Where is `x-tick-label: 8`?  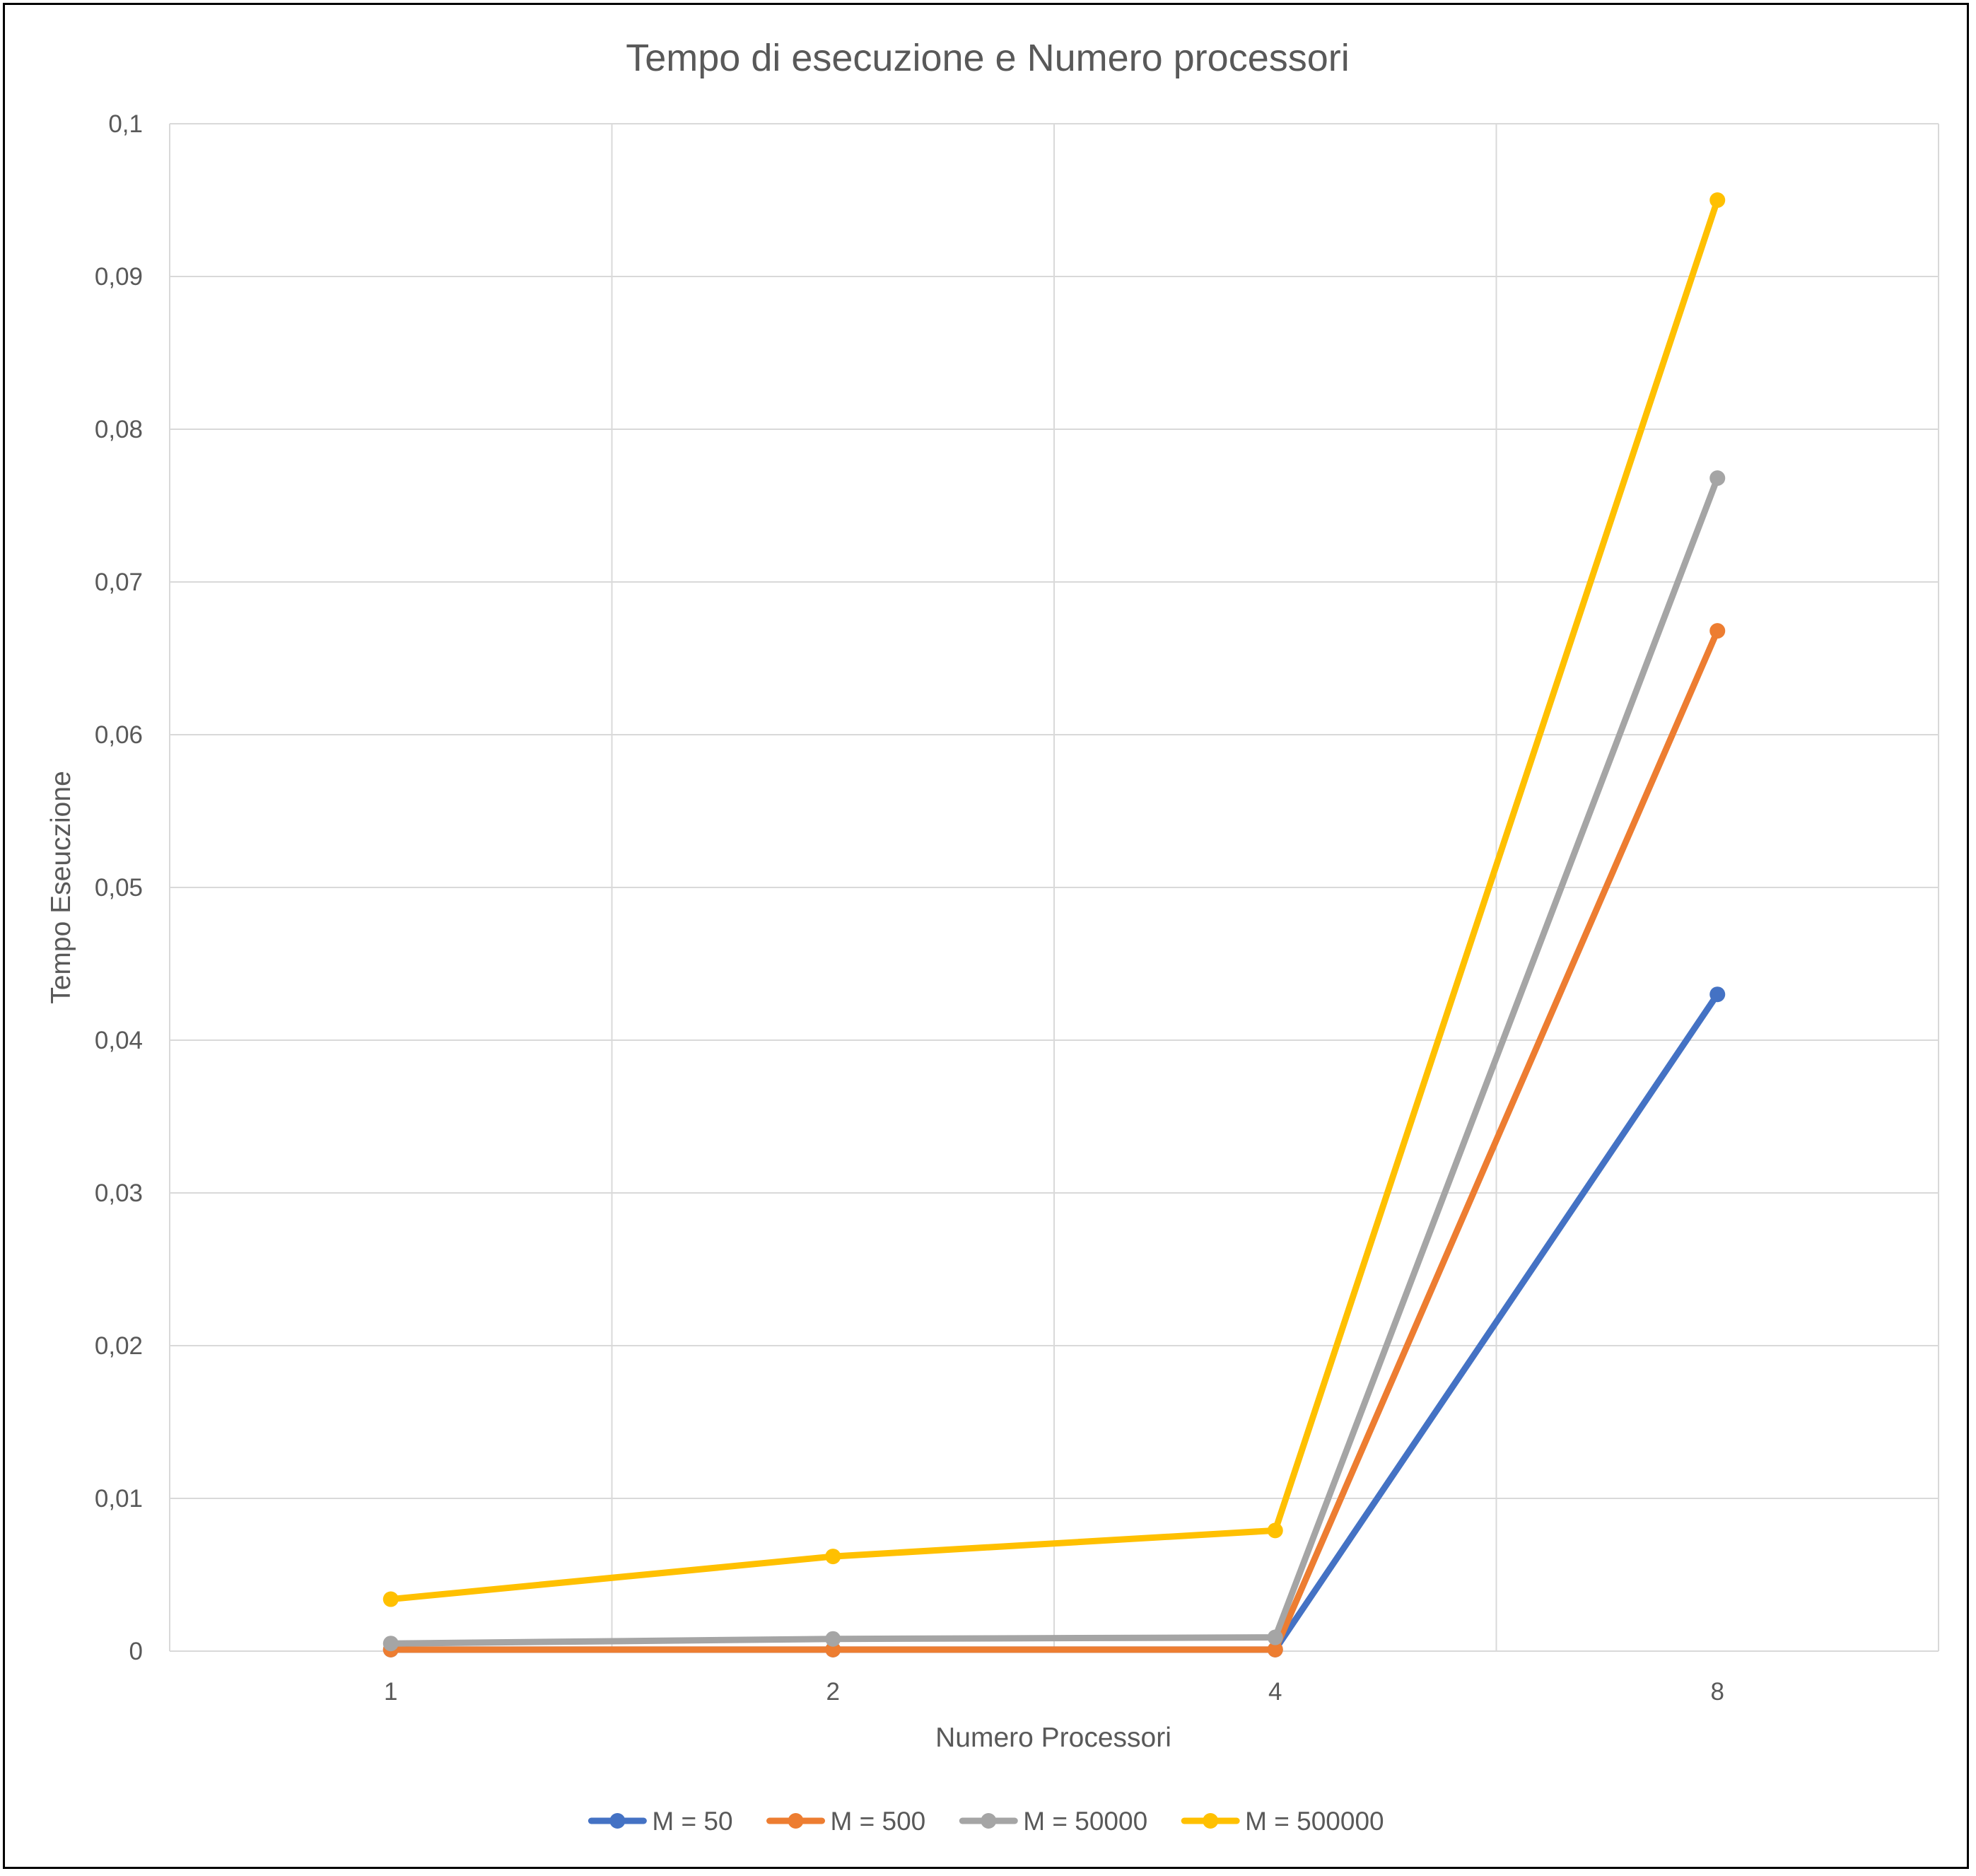
x-tick-label: 8 is located at coordinates (1718, 1692).